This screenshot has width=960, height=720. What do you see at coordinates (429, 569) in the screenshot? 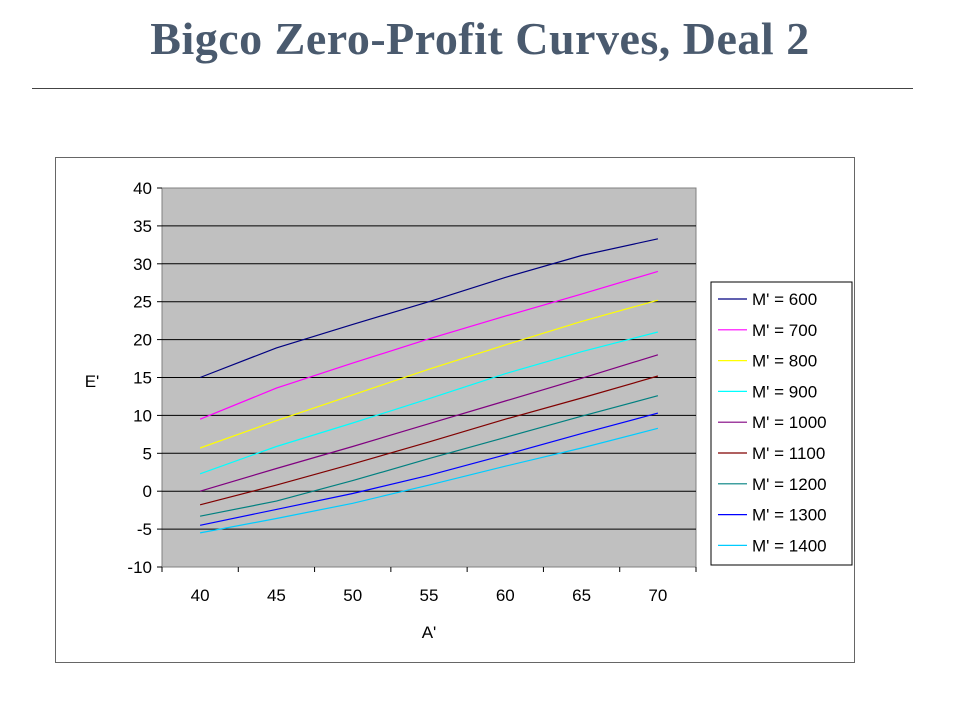
I see `x-tick-marks` at bounding box center [429, 569].